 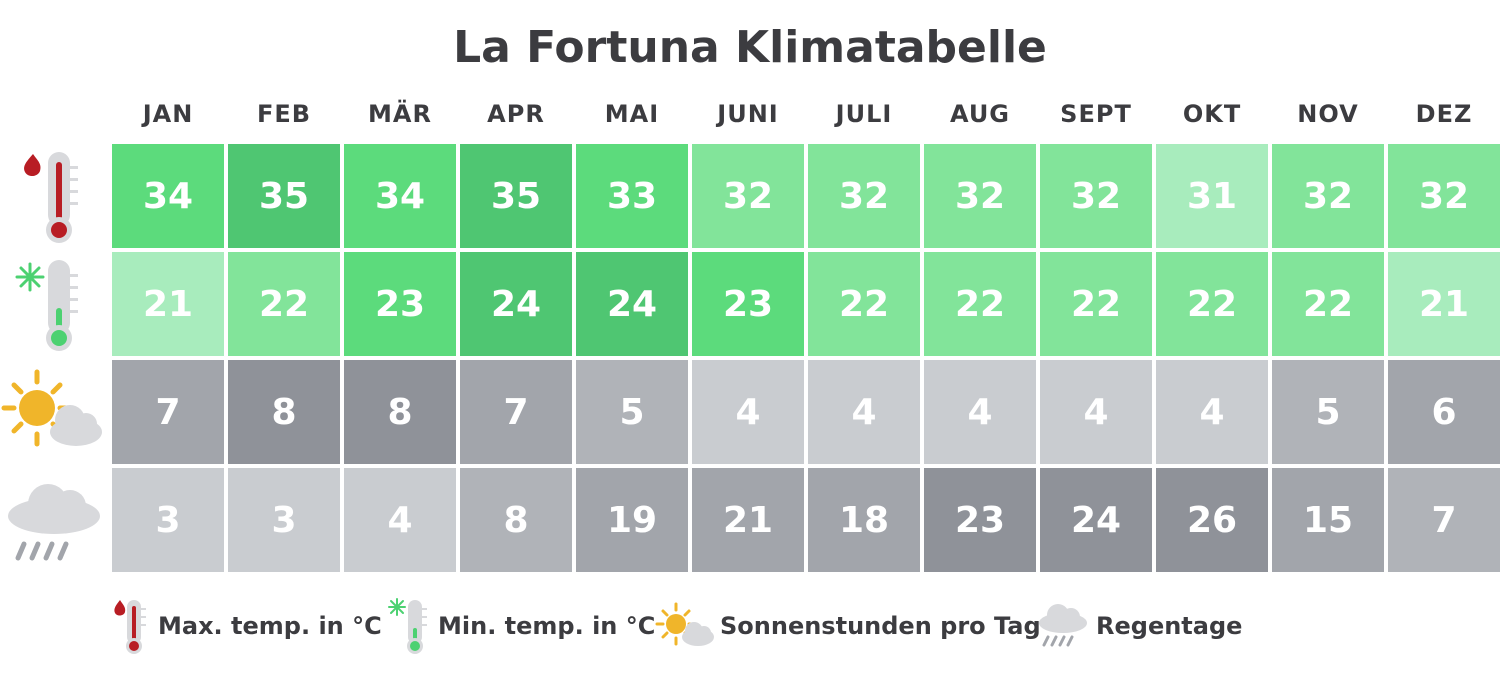 I want to click on month-header: MÄR, so click(x=400, y=114).